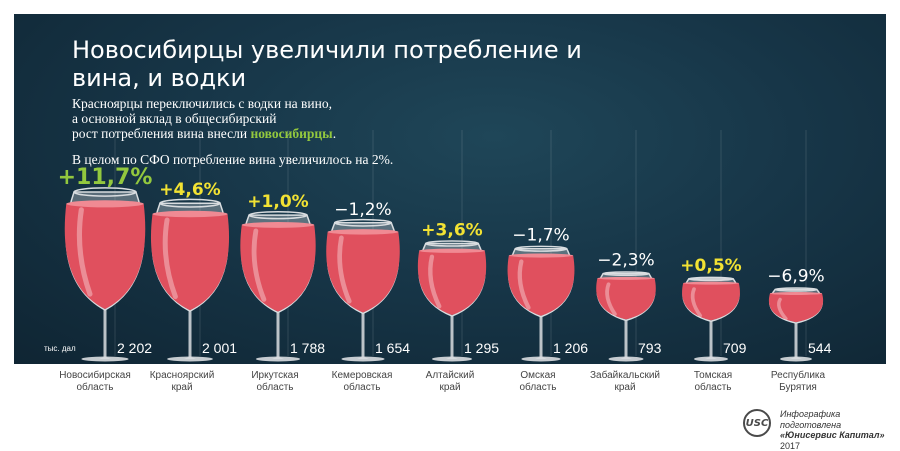 The width and height of the screenshot is (900, 451). What do you see at coordinates (713, 375) in the screenshot?
I see `category-label-line: Томская` at bounding box center [713, 375].